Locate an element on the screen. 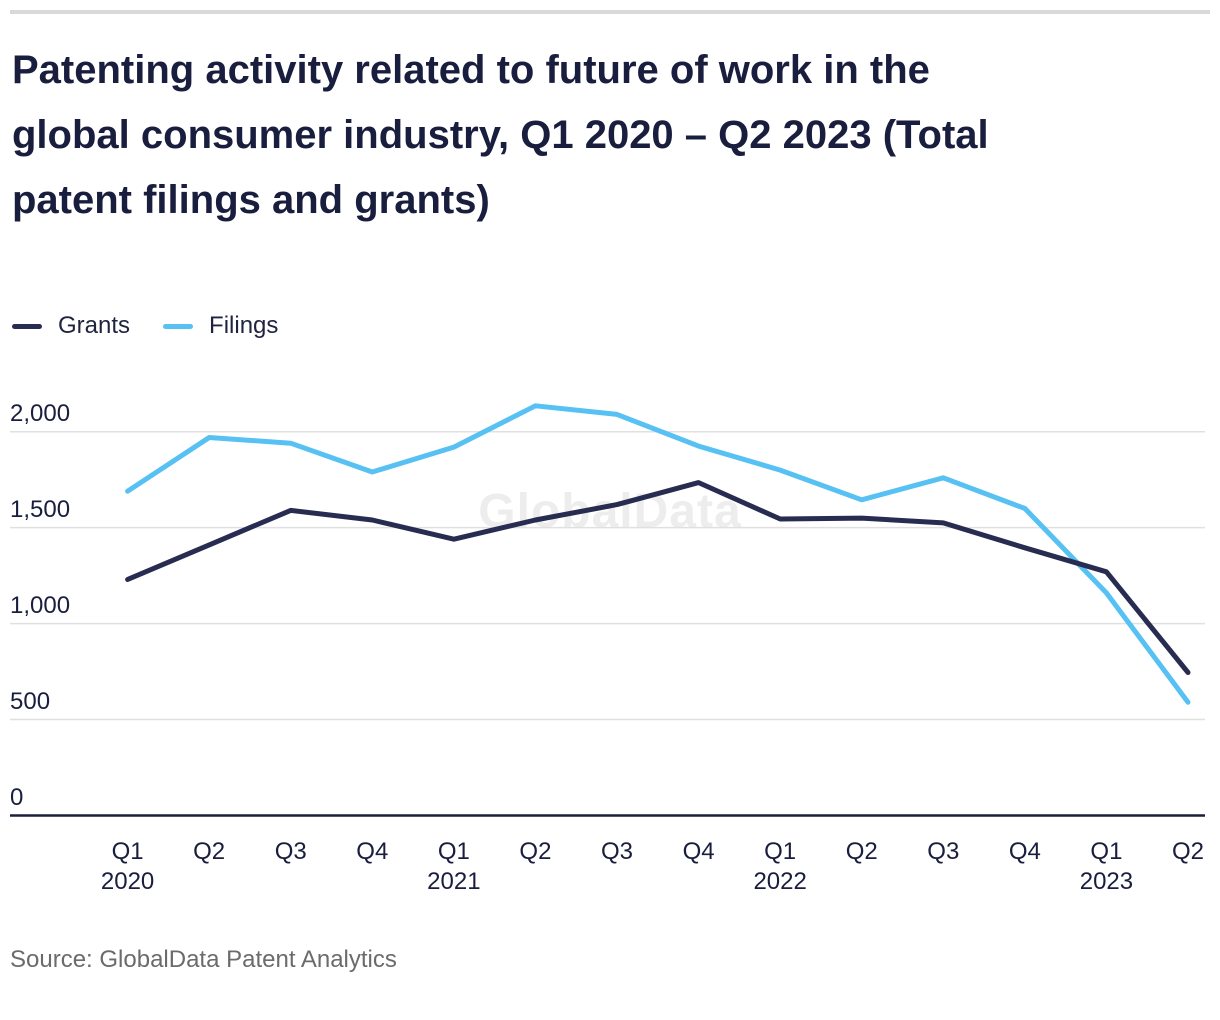 The height and width of the screenshot is (1020, 1220). x-tick-label: Q1 2020 is located at coordinates (127, 866).